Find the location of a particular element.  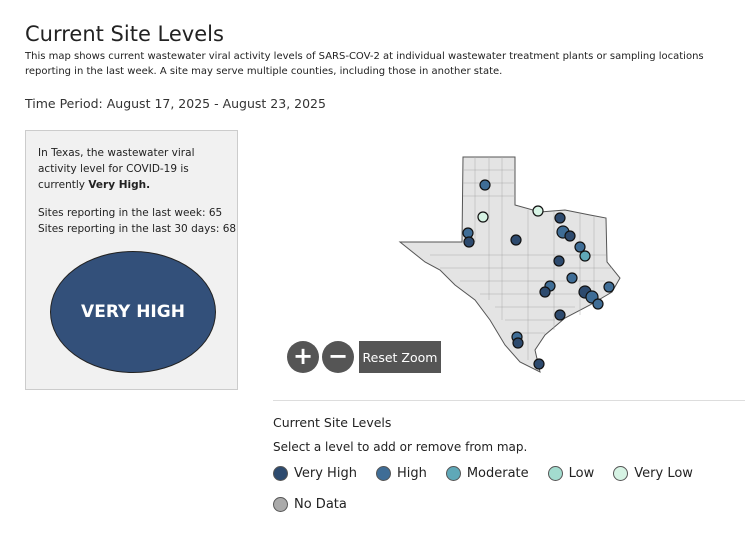

level-badge: VERY HIGH is located at coordinates (133, 312).